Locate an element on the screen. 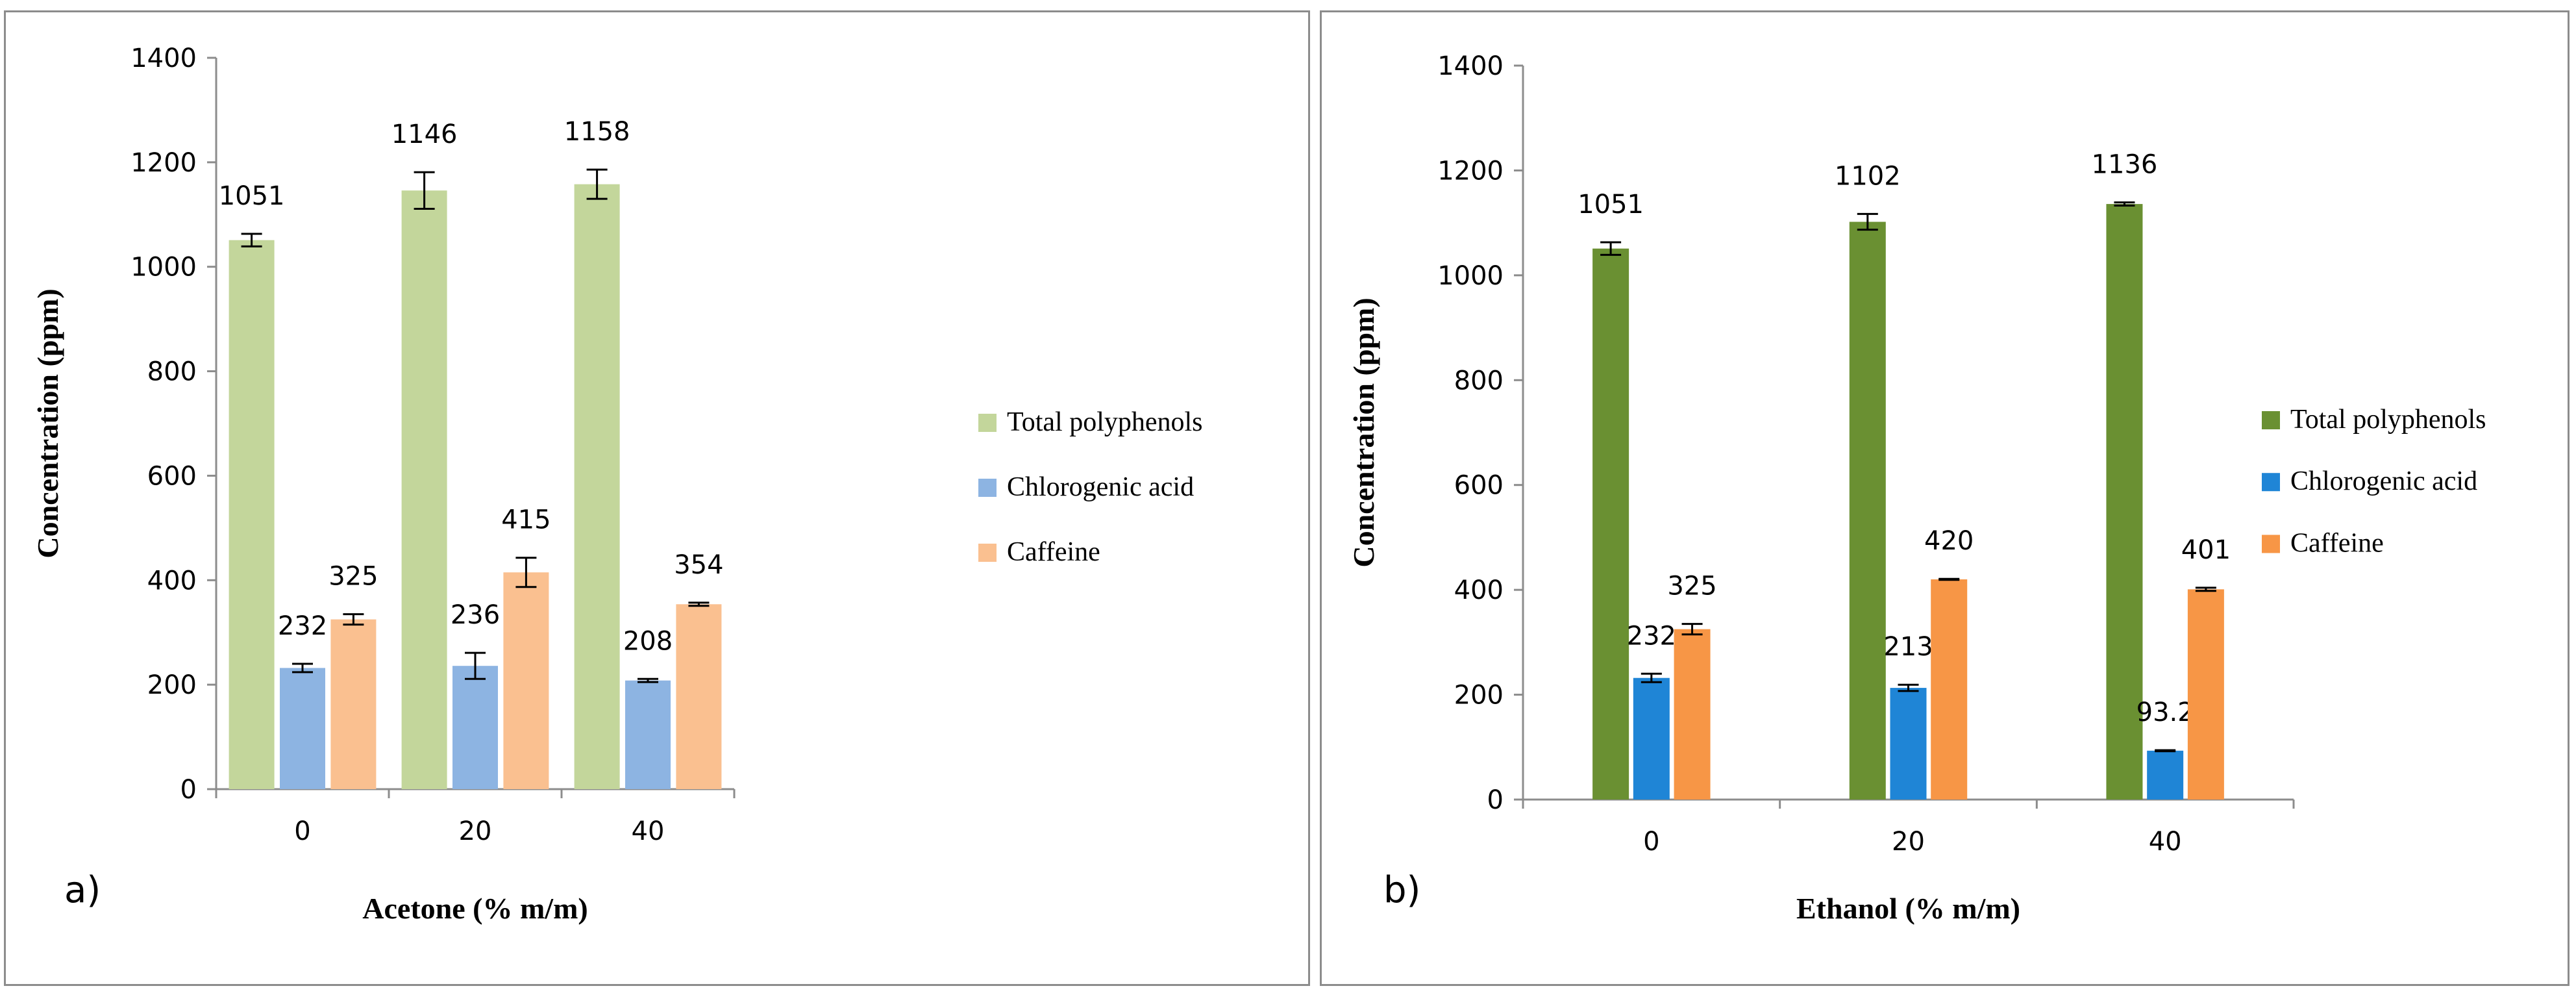  chart-b-y-tick-label: 1400 is located at coordinates (1470, 66).